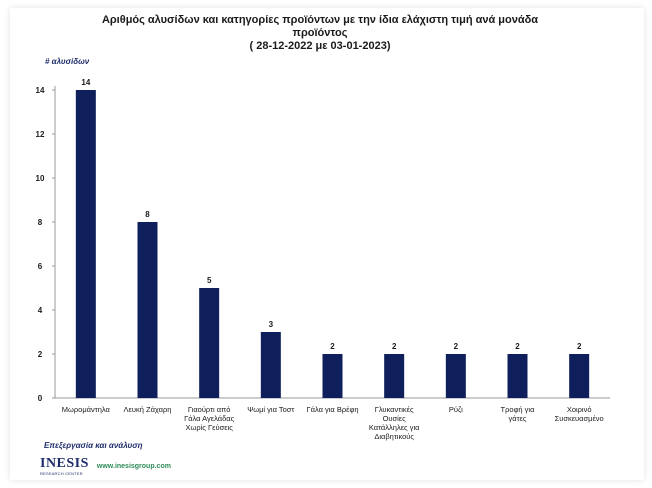 This screenshot has width=652, height=488. I want to click on category-label: Γάλα για Βρέφη, so click(332, 409).